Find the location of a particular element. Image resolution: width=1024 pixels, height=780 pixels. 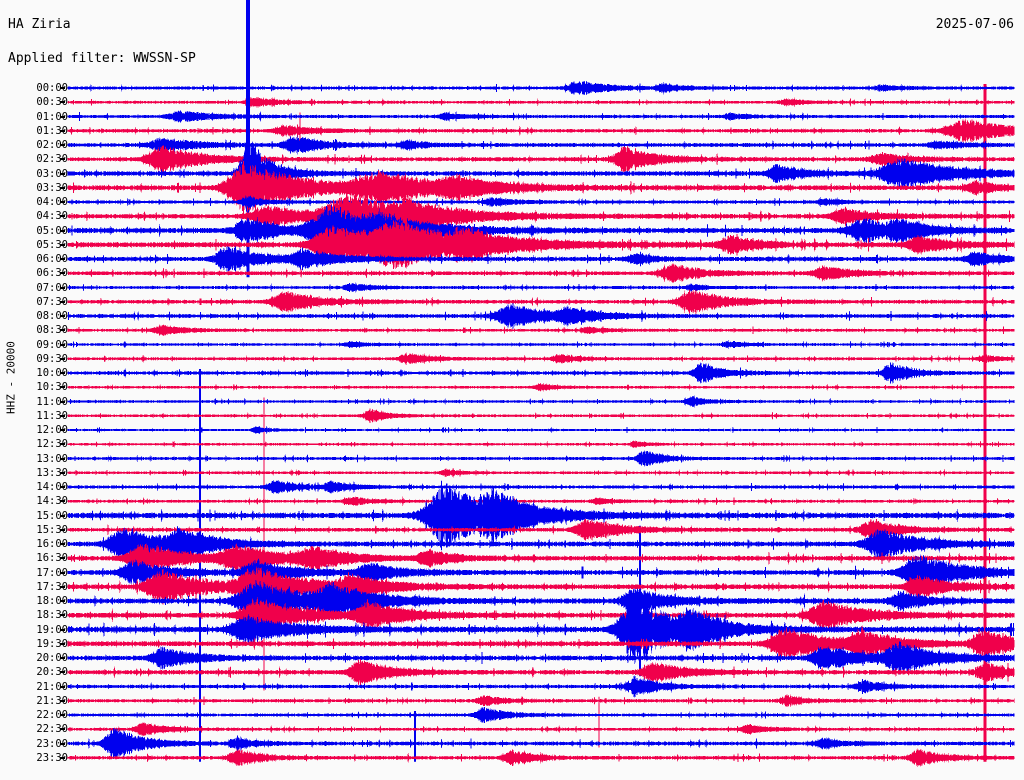

time-label: 19:00 is located at coordinates (52, 629).